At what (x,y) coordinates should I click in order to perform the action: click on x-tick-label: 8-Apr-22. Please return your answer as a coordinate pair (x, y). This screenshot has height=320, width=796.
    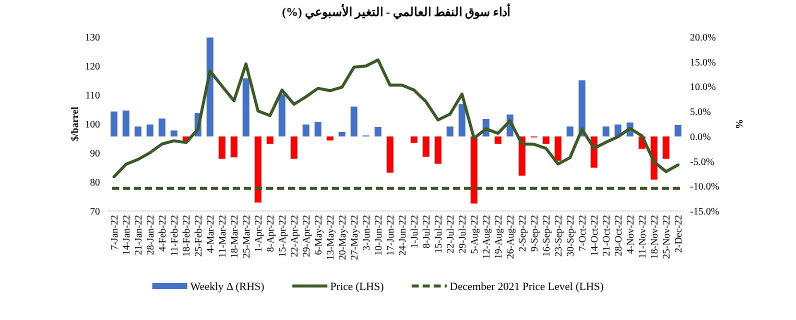
    Looking at the image, I should click on (271, 233).